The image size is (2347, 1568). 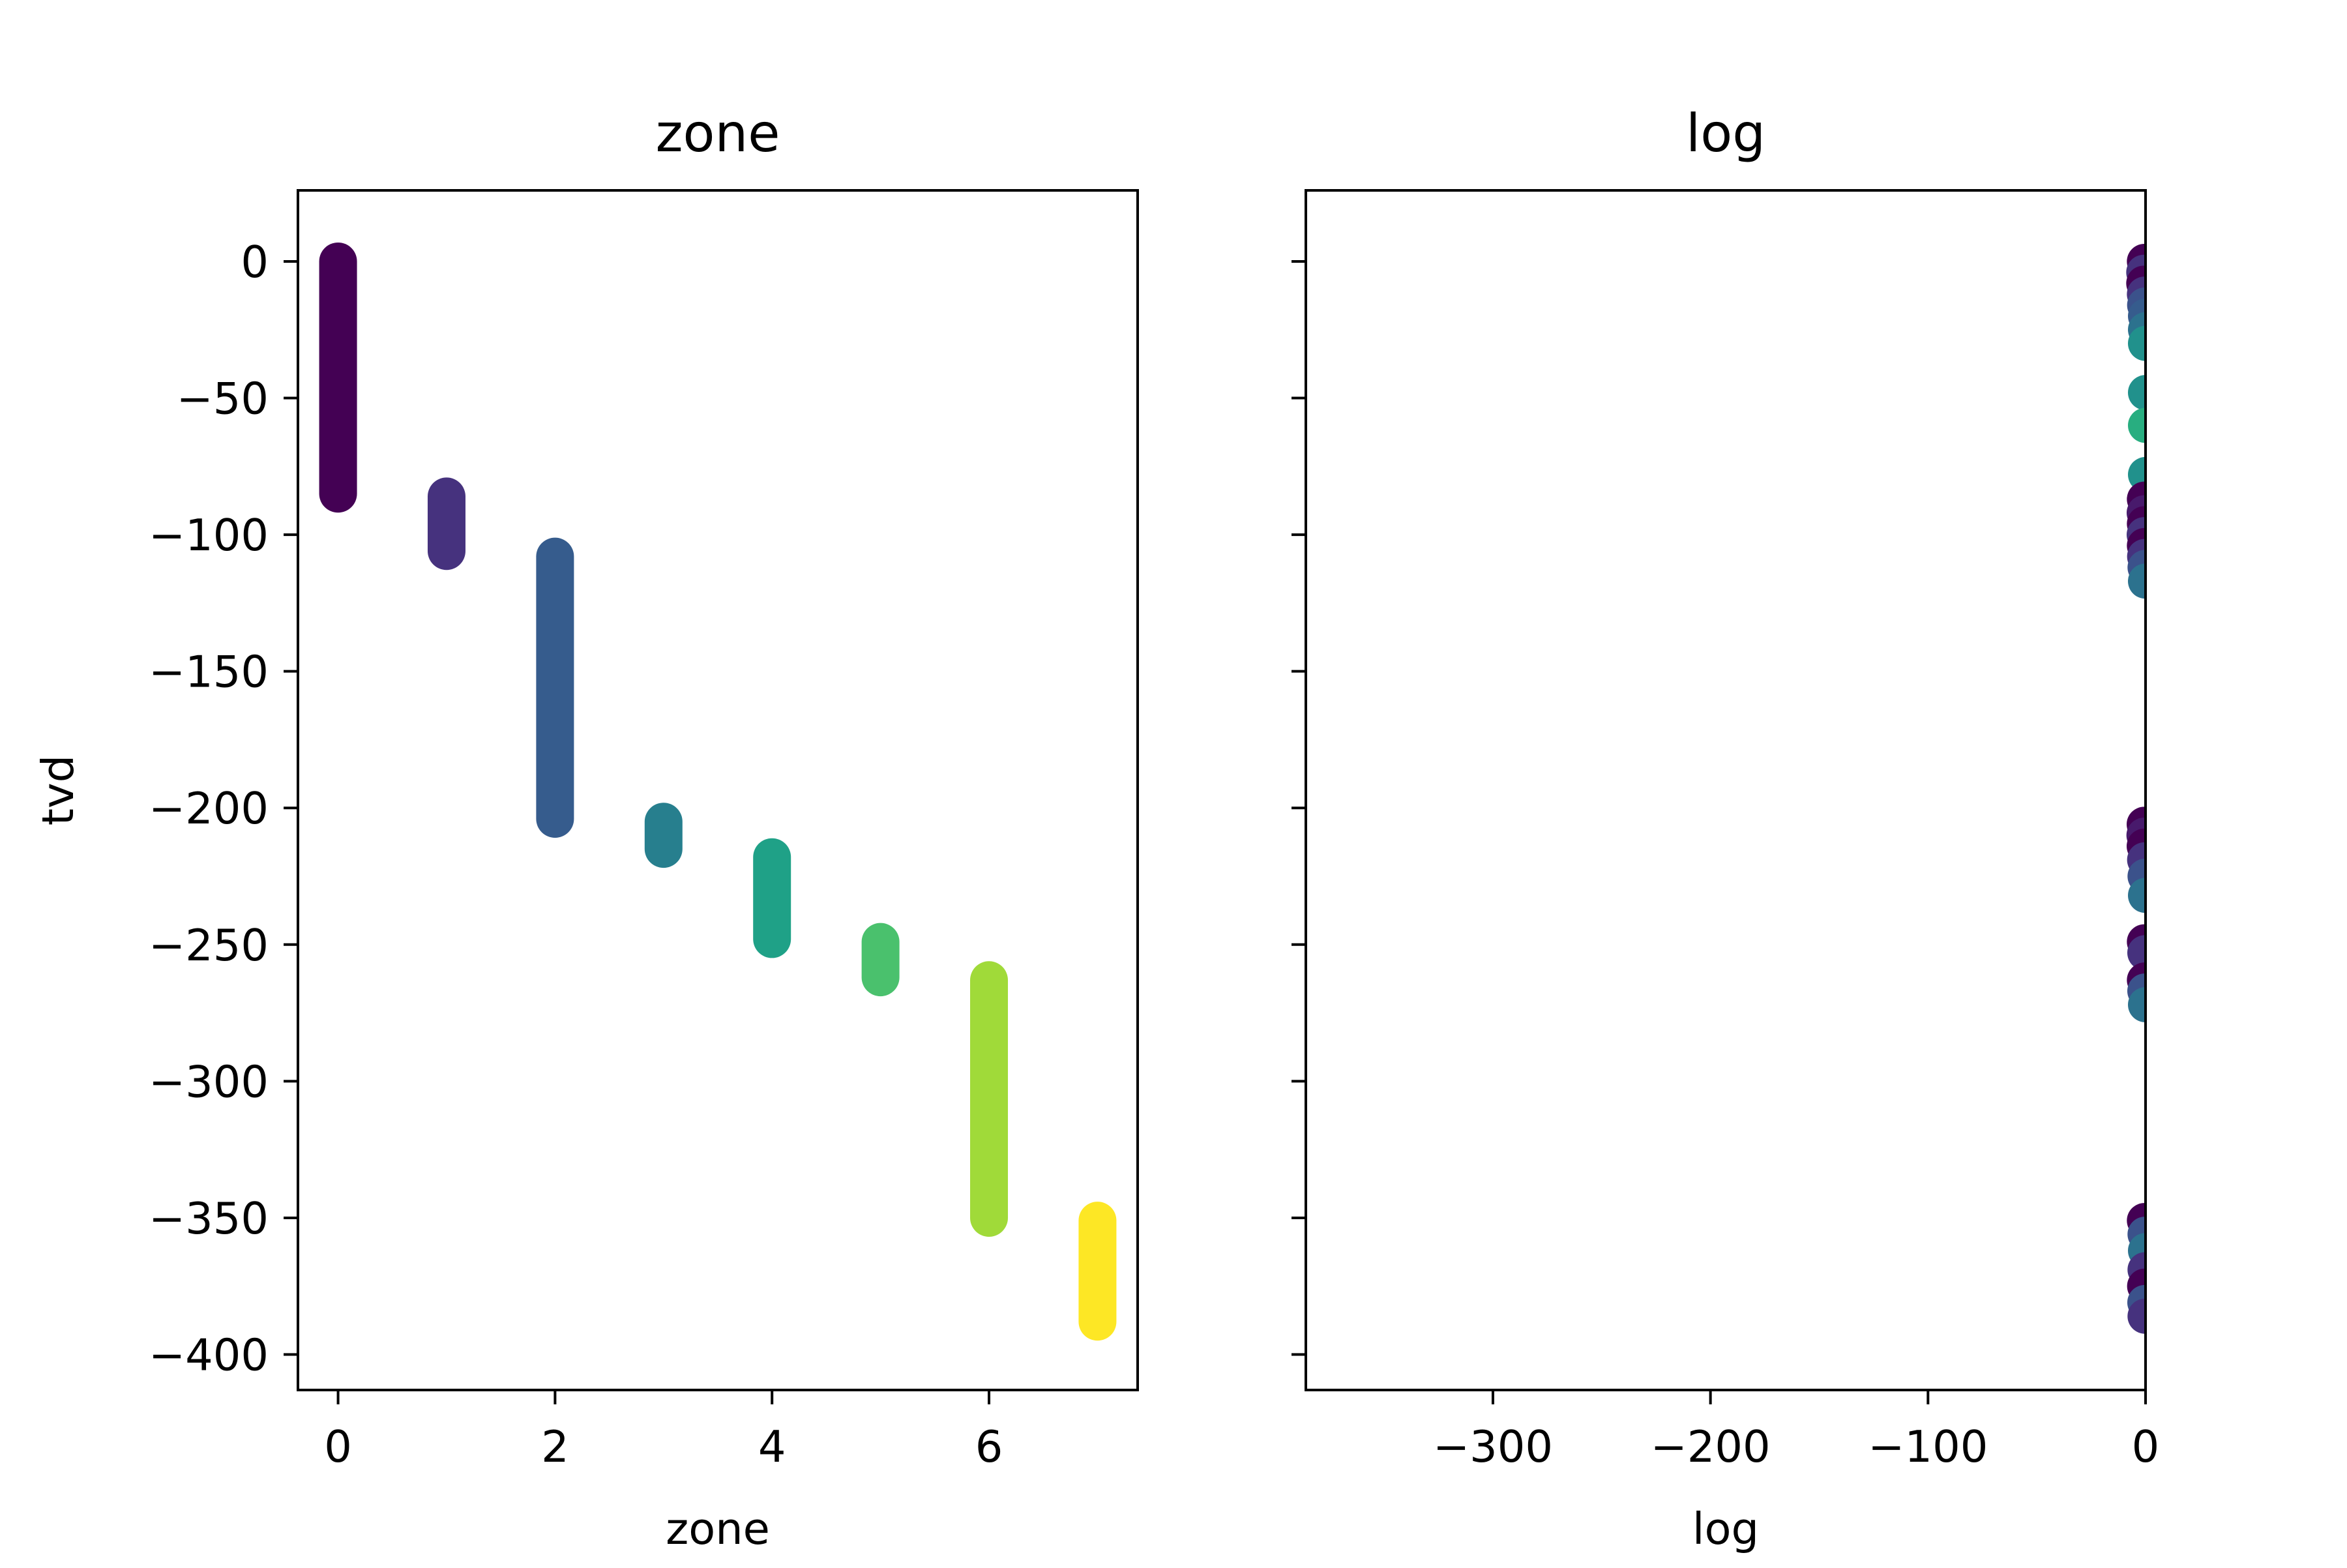 I want to click on y-tick-label: −100, so click(x=209, y=535).